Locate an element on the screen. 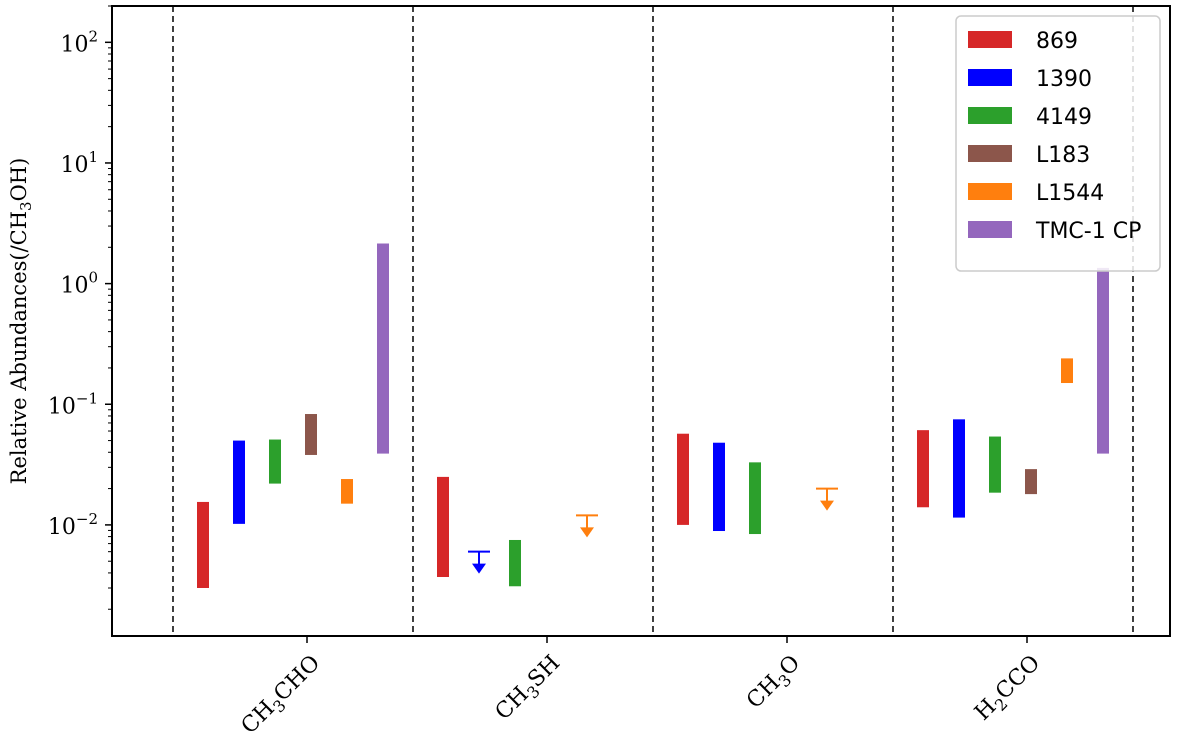 This screenshot has width=1200, height=744. legend: 869 1390 4149 L183 L1544 TMC-1 CP is located at coordinates (1058, 143).